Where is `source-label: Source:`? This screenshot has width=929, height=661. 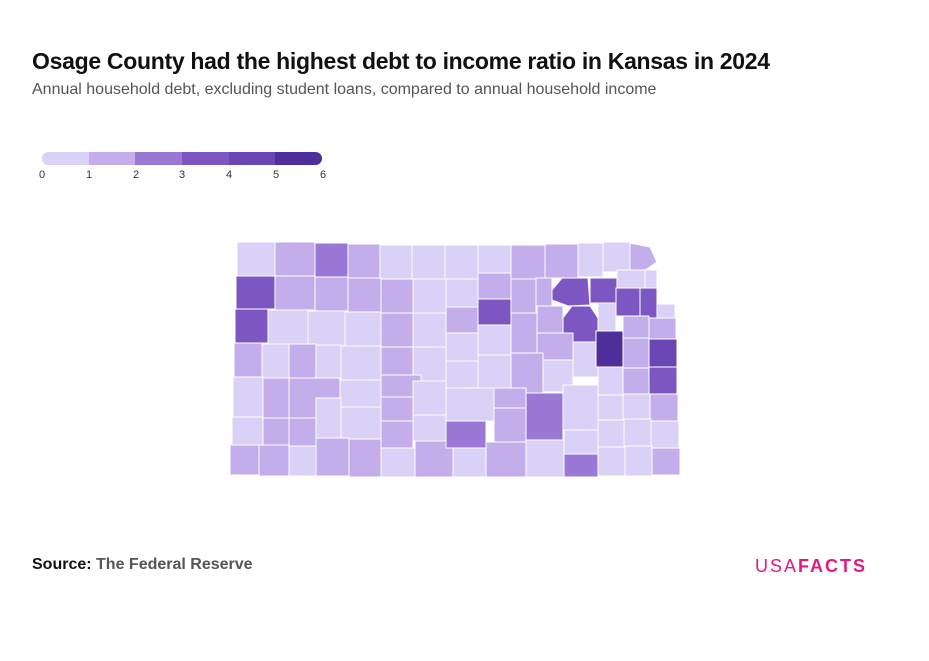
source-label: Source: is located at coordinates (62, 564).